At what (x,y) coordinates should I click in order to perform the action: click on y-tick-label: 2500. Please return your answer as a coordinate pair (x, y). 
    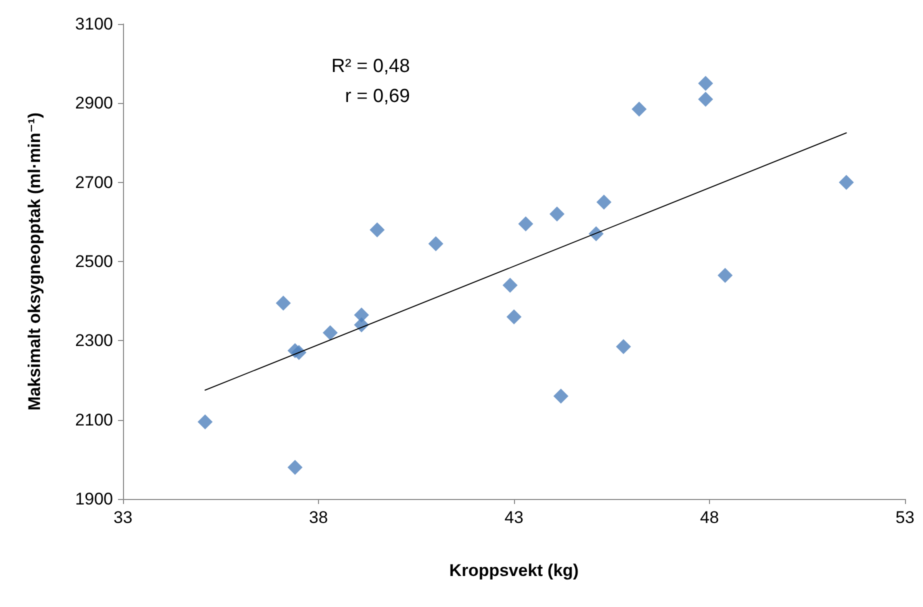
    Looking at the image, I should click on (94, 261).